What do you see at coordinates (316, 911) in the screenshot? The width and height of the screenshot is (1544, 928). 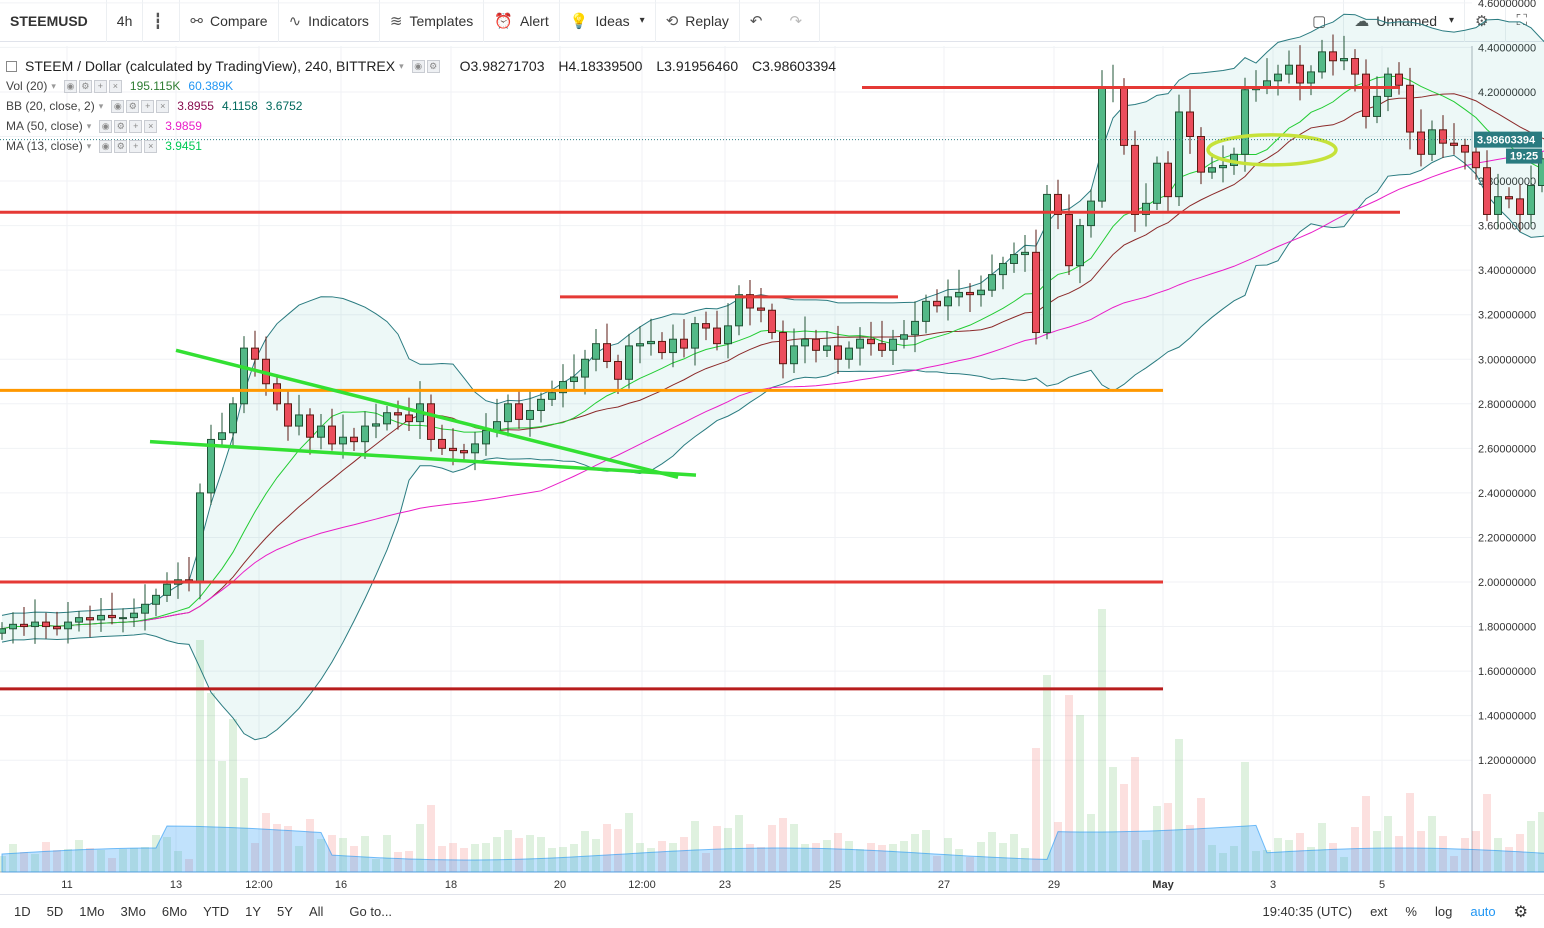 I see `range-all: All` at bounding box center [316, 911].